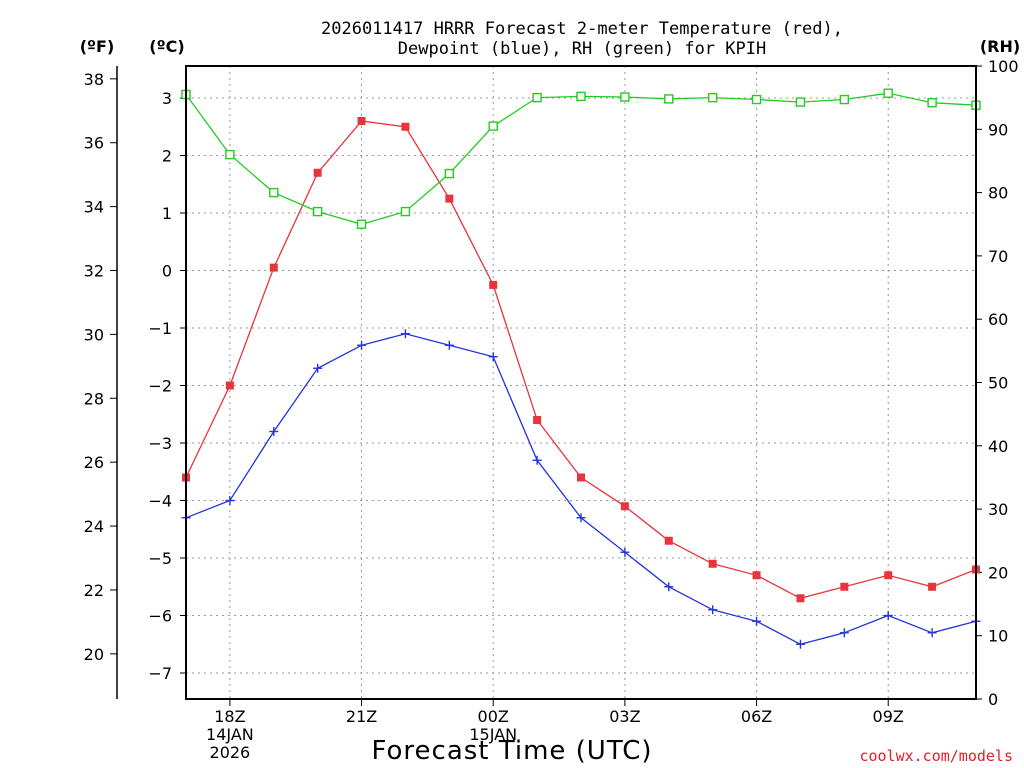 Image resolution: width=1024 pixels, height=768 pixels. What do you see at coordinates (94, 526) in the screenshot?
I see `fahrenheit-tick-label: 24` at bounding box center [94, 526].